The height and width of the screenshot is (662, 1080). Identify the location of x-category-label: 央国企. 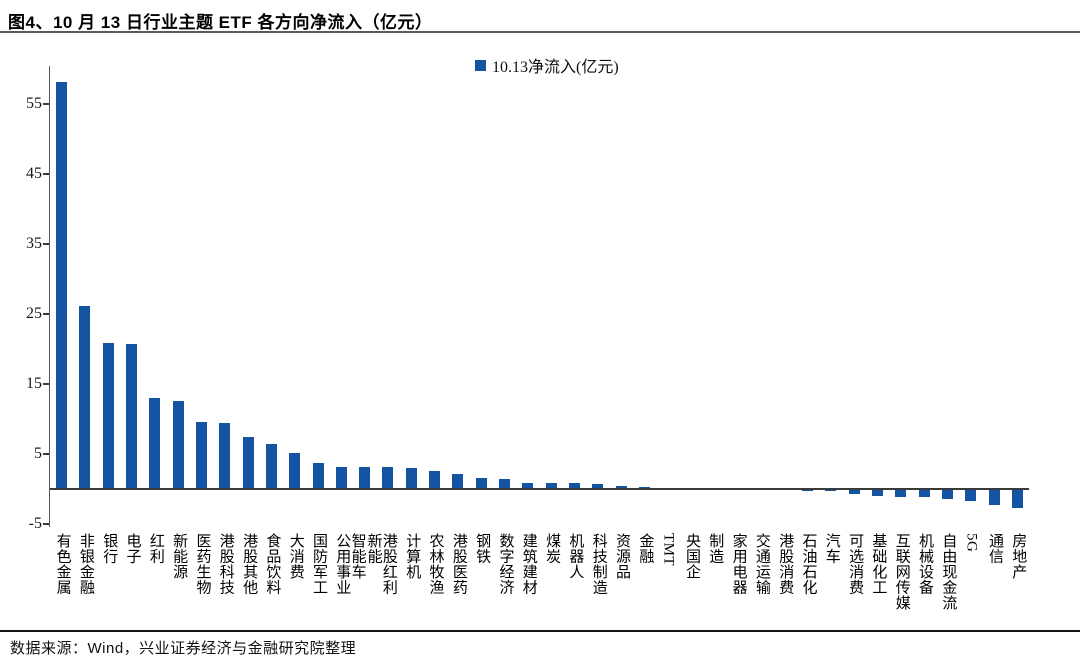
(690, 576).